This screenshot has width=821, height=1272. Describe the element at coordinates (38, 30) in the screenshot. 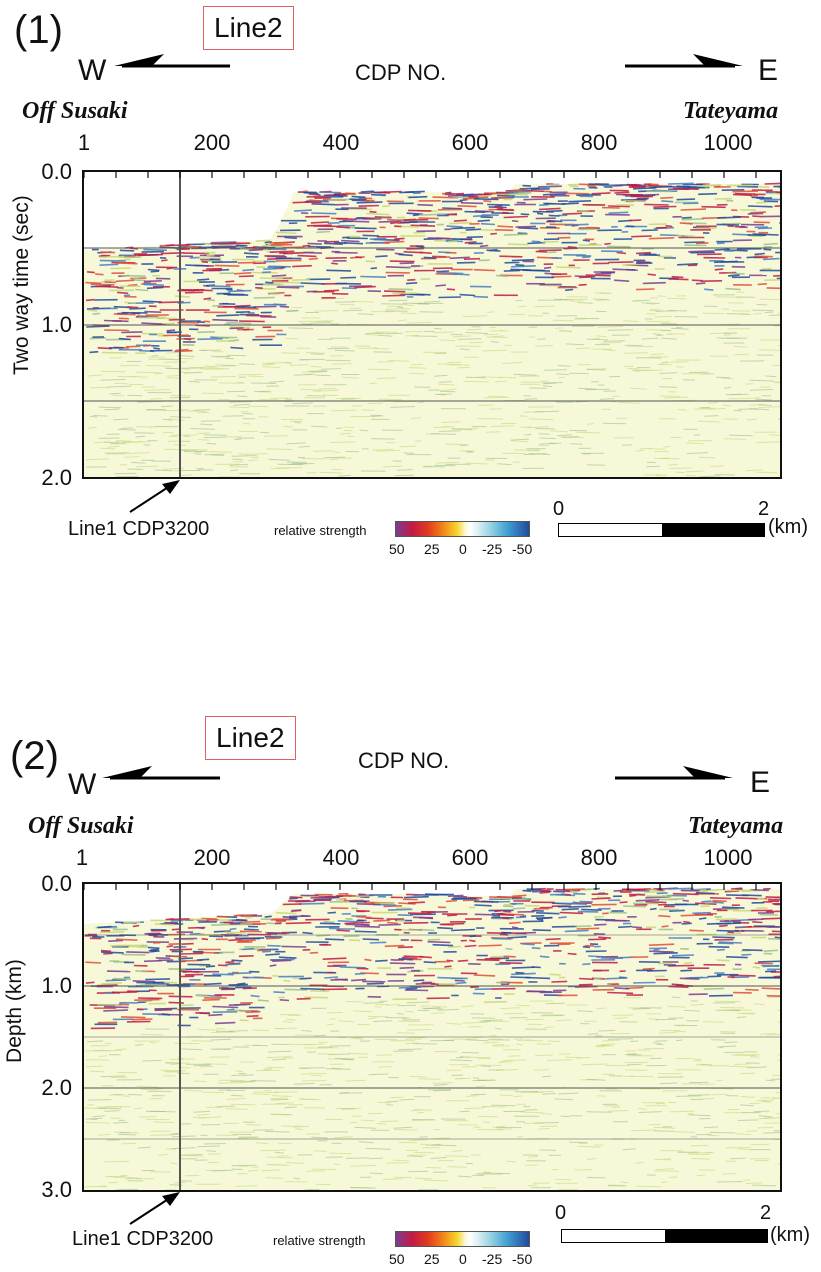

I see `panel-number: (1)` at that location.